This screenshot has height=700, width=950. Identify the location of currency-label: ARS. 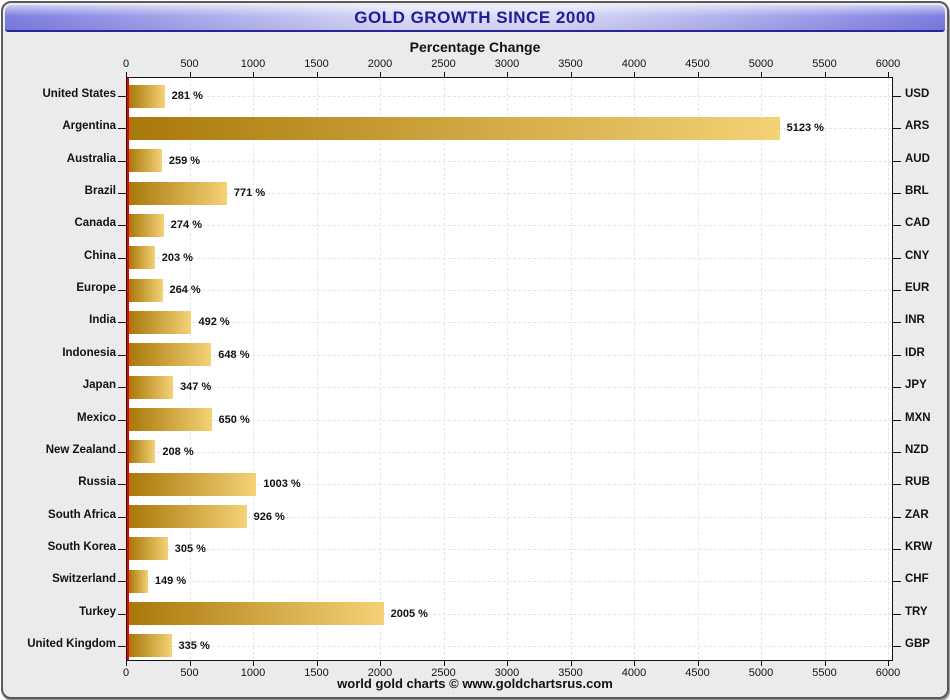
(917, 126).